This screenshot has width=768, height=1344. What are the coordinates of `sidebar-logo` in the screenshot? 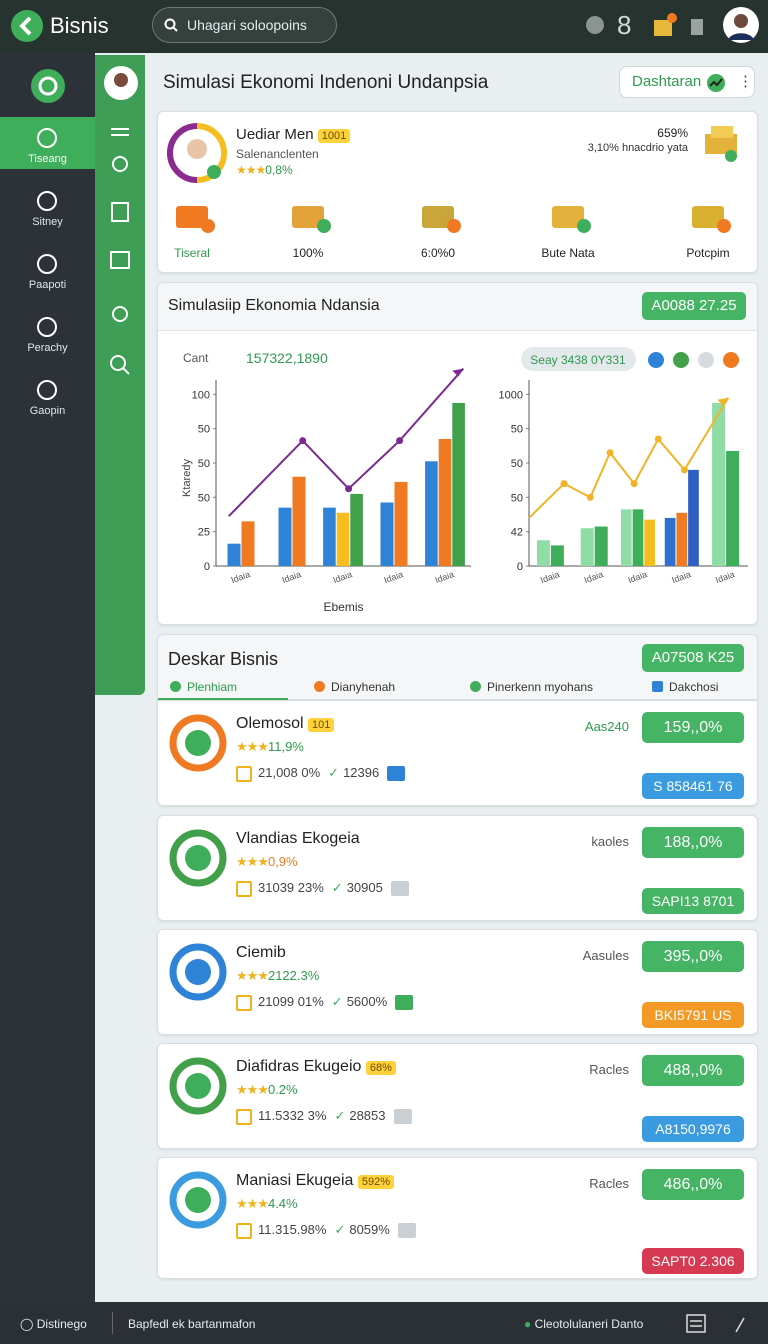 It's located at (48, 86).